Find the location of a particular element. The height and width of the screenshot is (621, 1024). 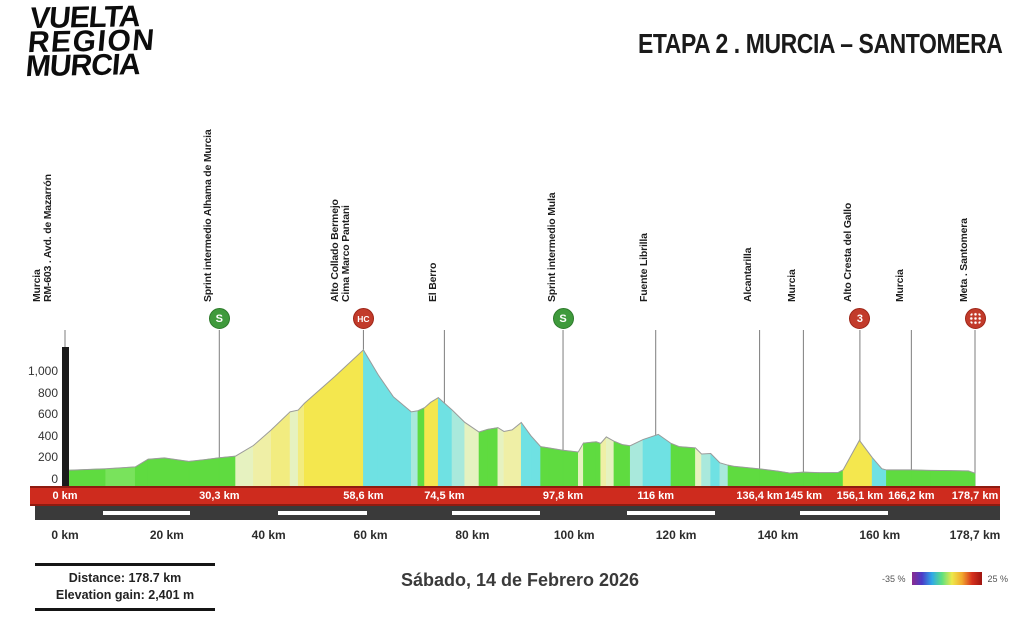

x-tick-label: 60 km is located at coordinates (370, 535).